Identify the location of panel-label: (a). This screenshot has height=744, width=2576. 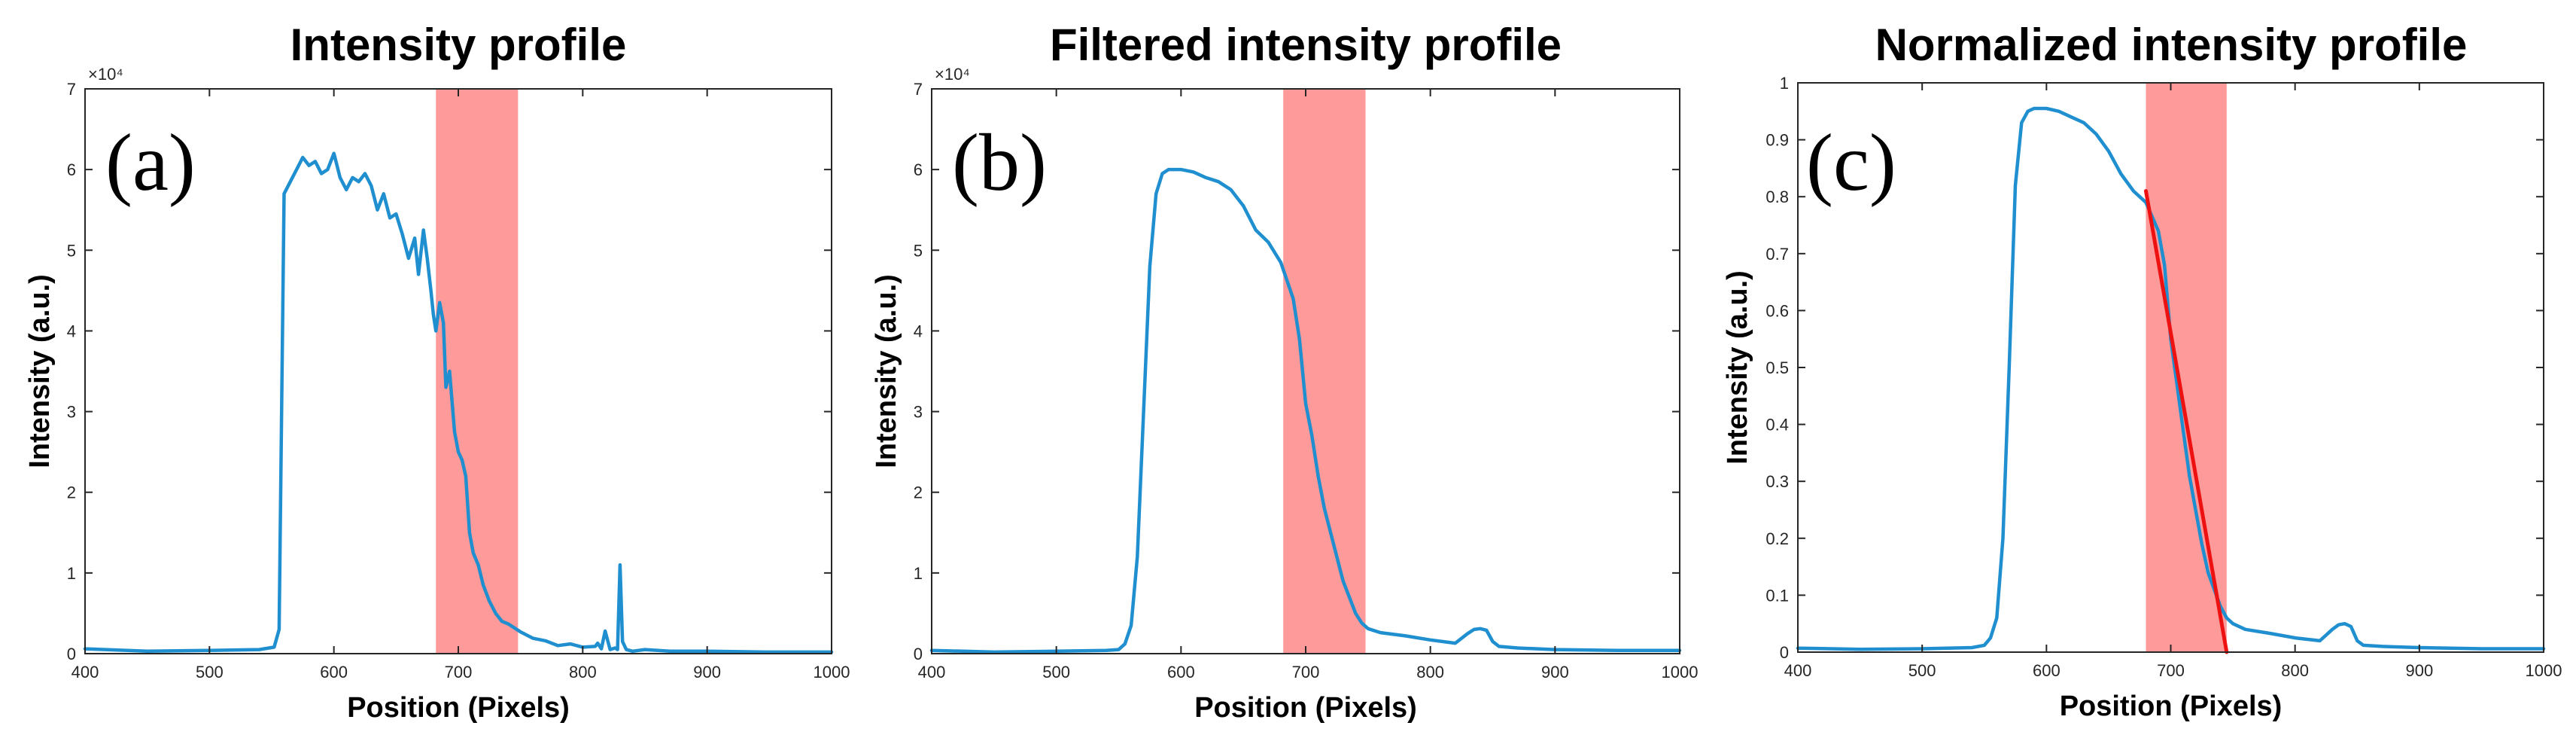
(150, 163).